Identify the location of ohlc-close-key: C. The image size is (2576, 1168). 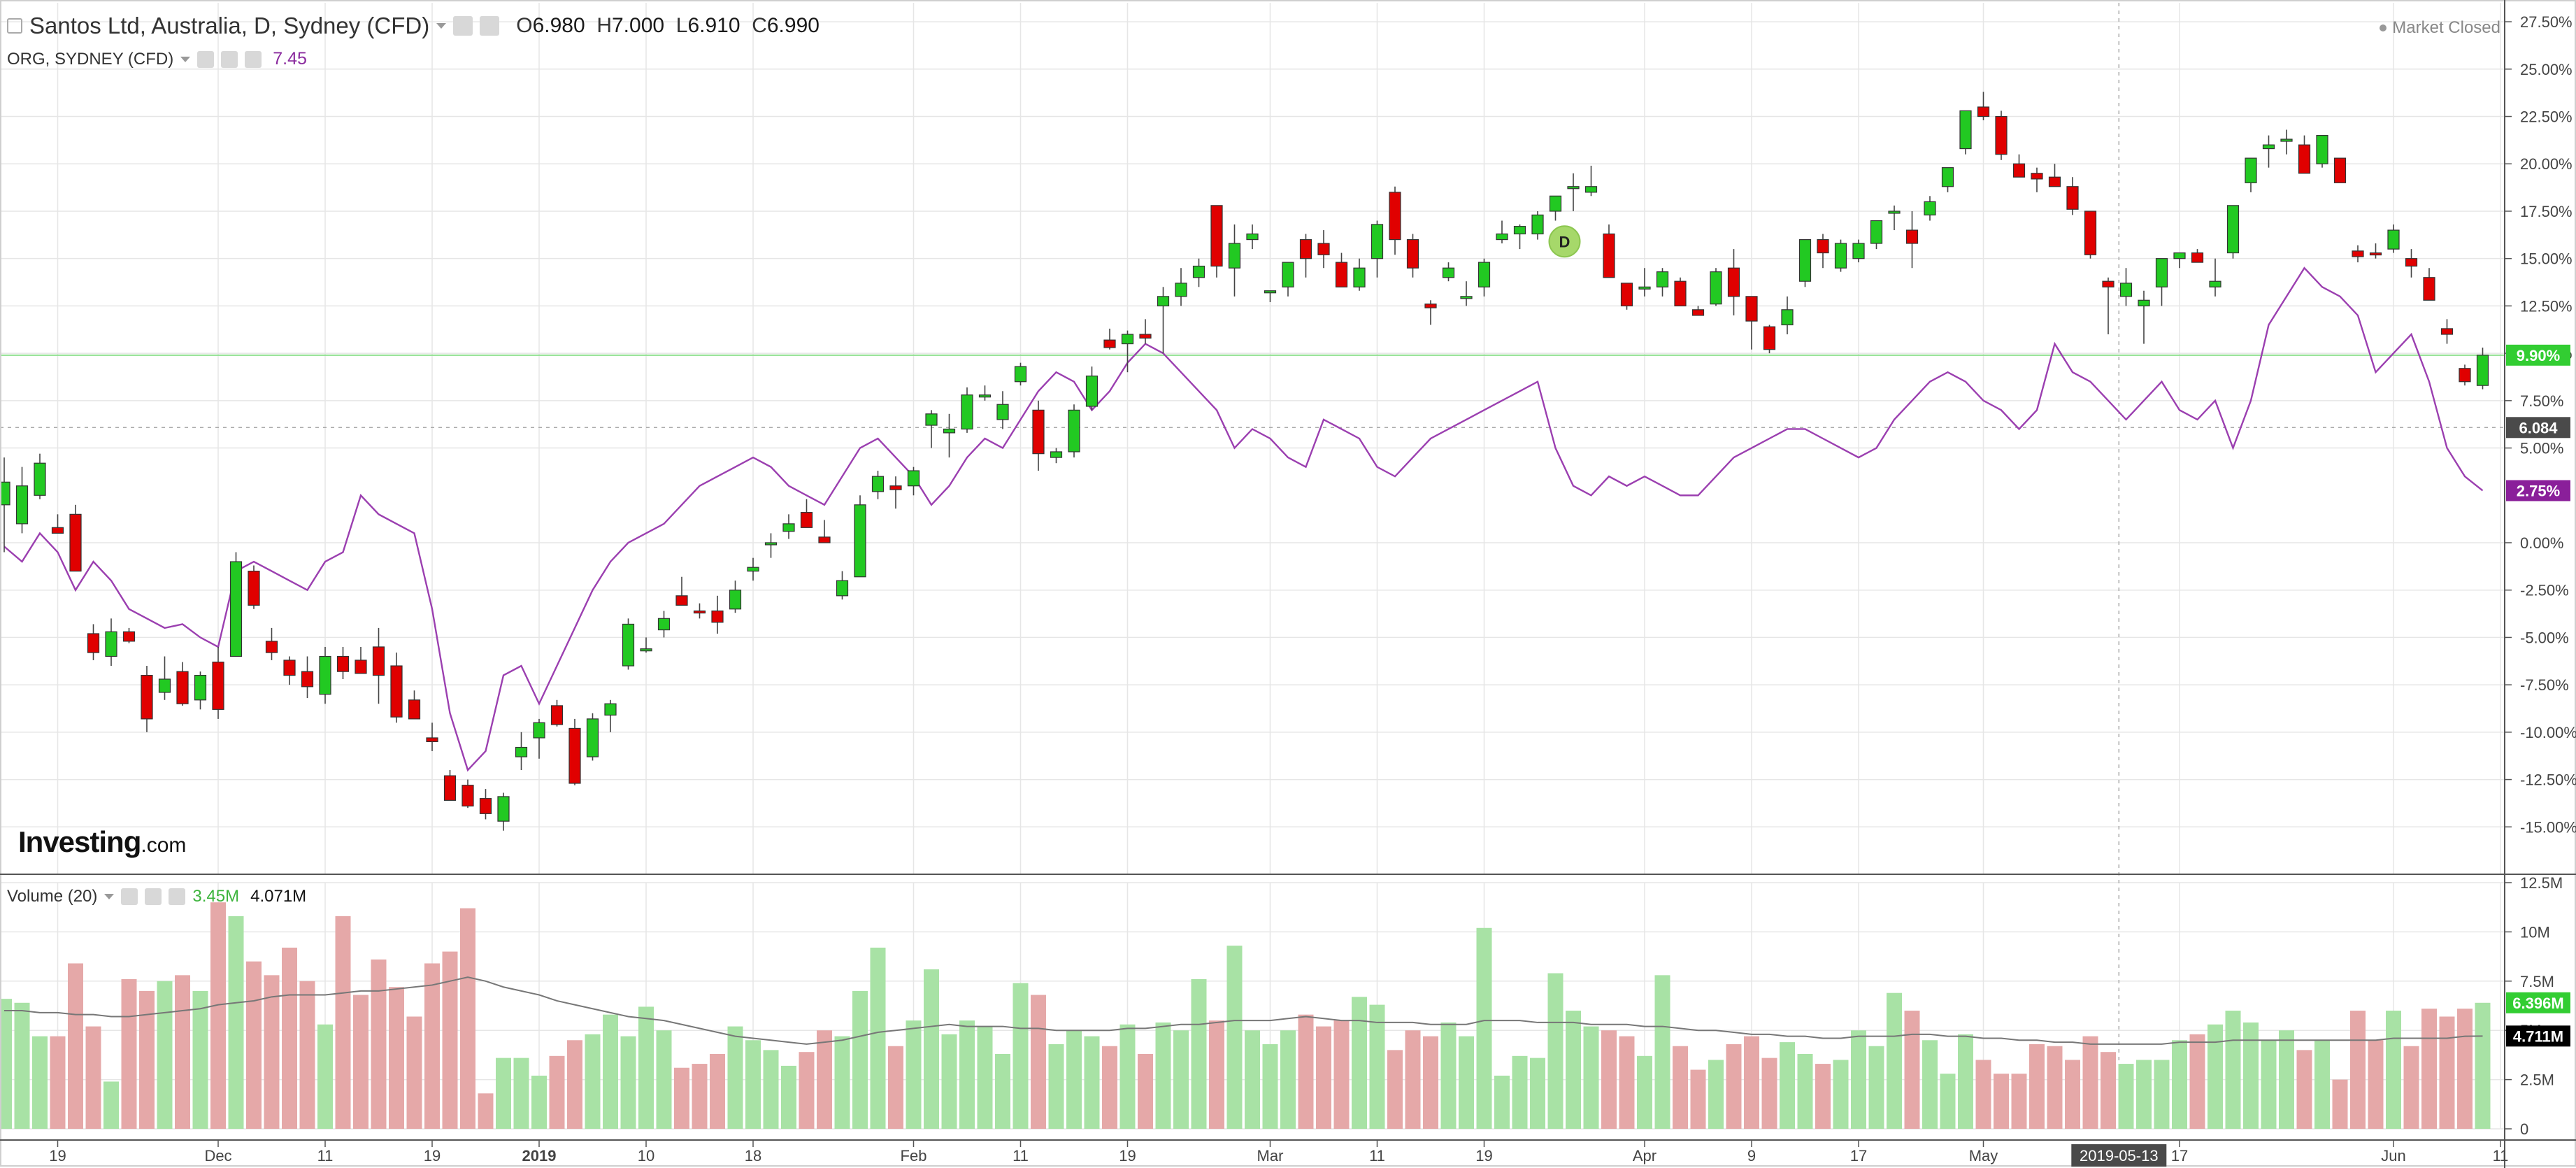
(759, 26).